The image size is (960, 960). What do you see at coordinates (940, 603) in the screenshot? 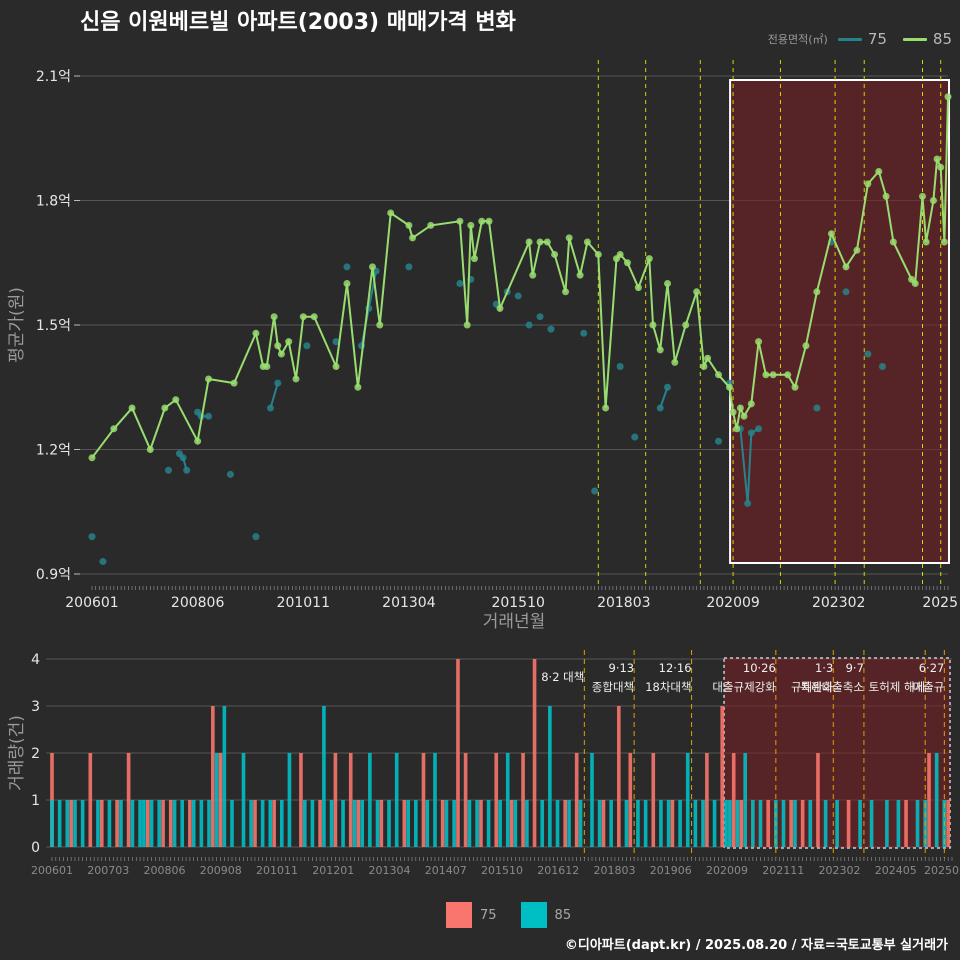
I see `x-tick-label: 2025` at bounding box center [940, 603].